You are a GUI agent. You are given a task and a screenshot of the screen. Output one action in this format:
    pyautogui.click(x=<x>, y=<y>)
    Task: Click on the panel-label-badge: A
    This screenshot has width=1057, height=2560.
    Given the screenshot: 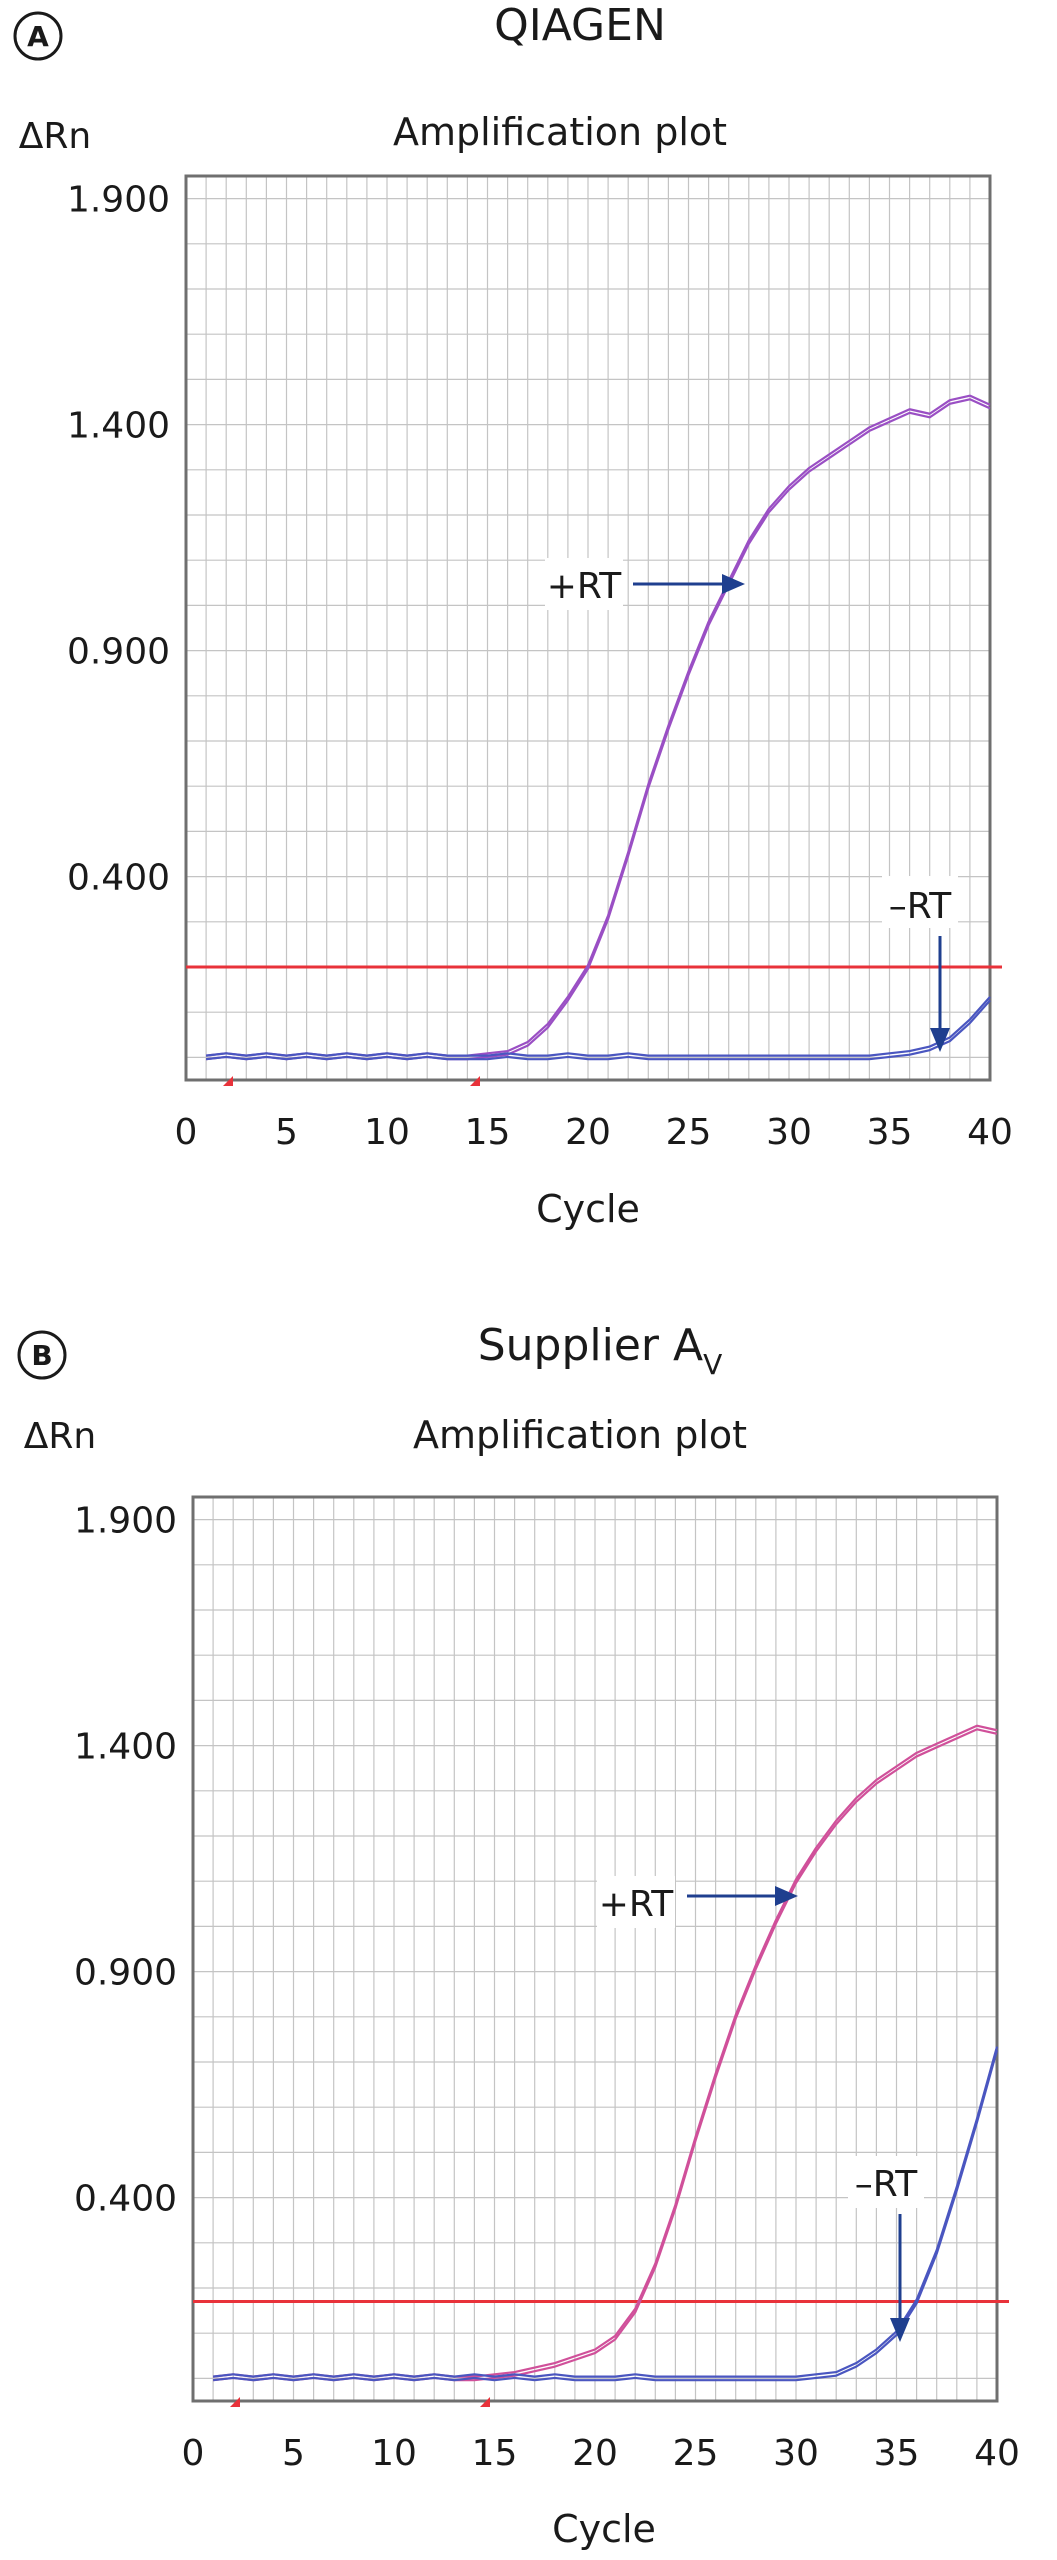 What is the action you would take?
    pyautogui.click(x=38, y=36)
    